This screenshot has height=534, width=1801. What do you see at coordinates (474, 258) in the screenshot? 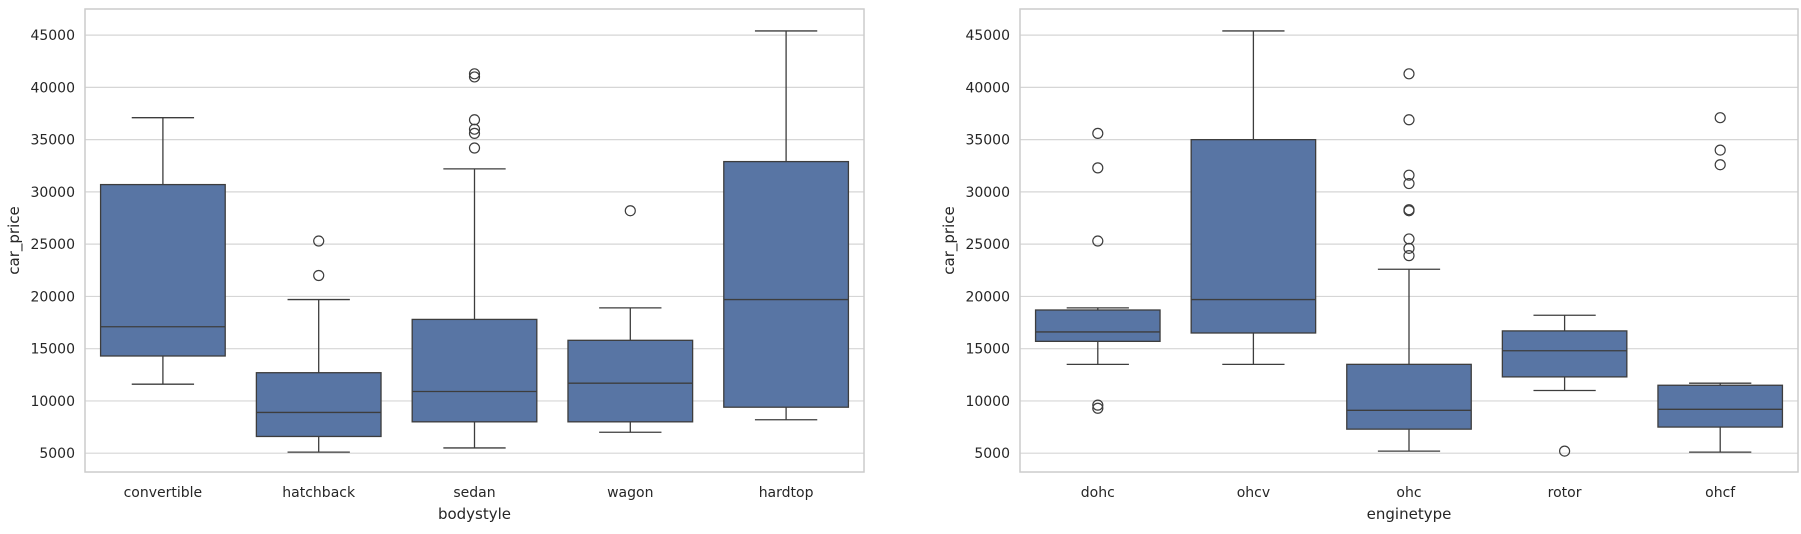
I see `box-sedan` at bounding box center [474, 258].